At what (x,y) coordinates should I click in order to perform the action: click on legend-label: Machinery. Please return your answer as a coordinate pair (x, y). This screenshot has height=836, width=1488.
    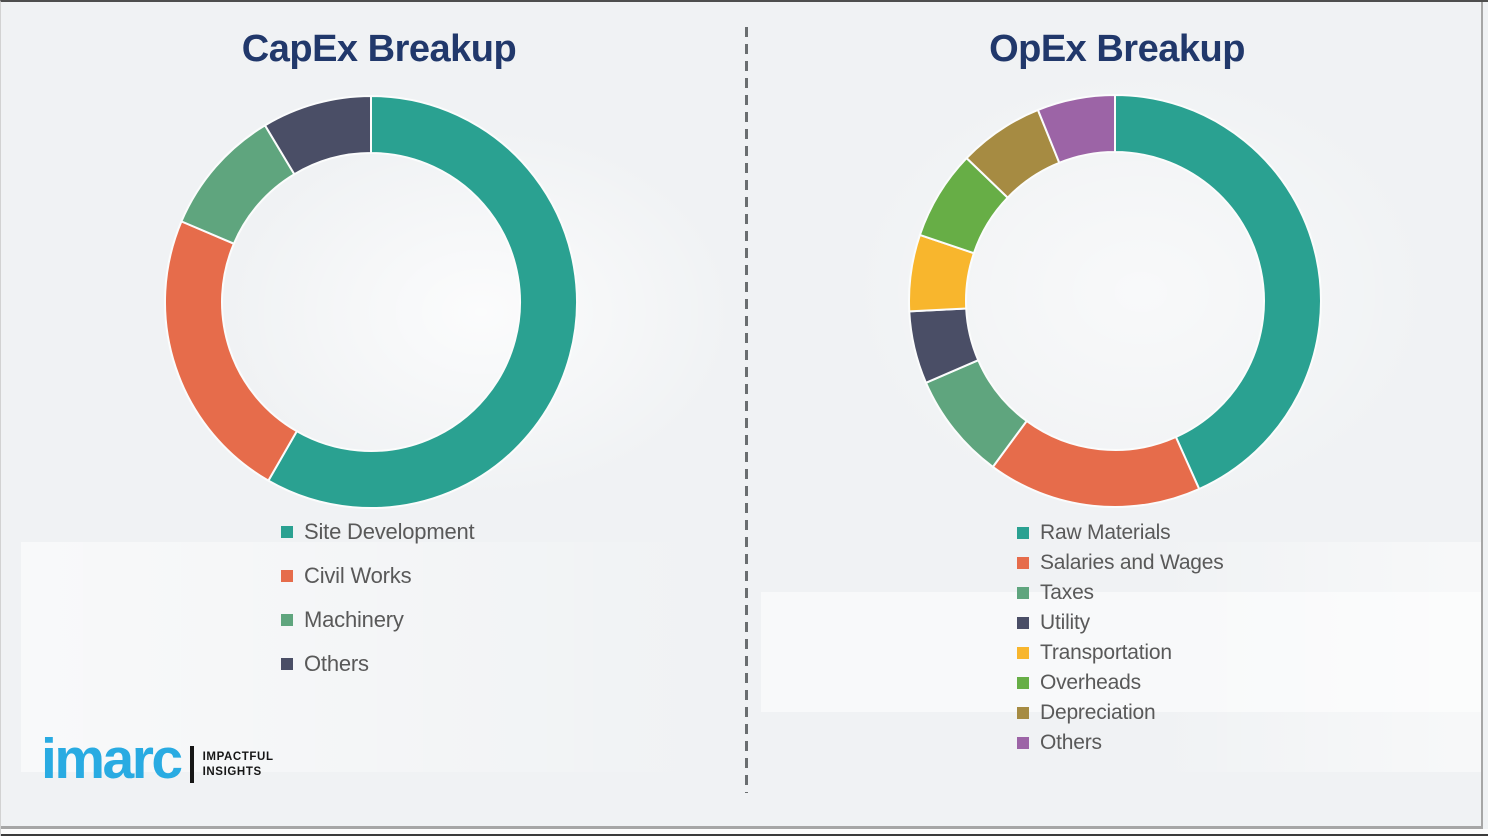
    Looking at the image, I should click on (354, 619).